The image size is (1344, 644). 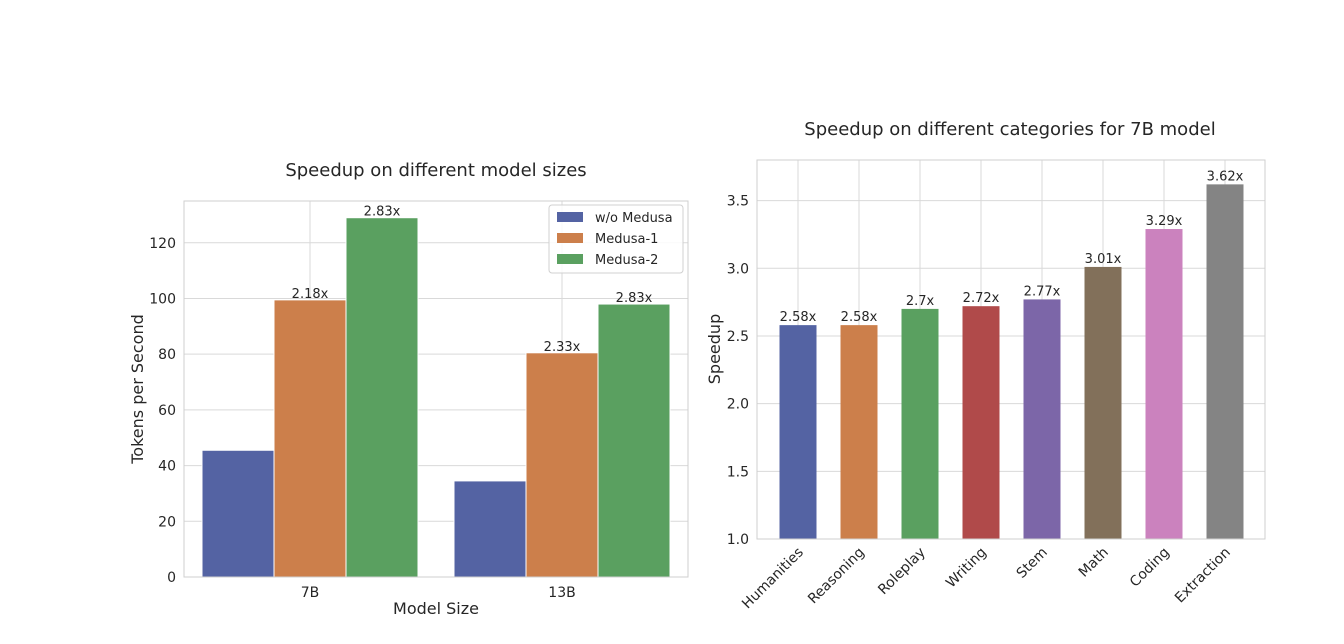 What do you see at coordinates (435, 170) in the screenshot?
I see `chart1-title: Speedup on different model sizes` at bounding box center [435, 170].